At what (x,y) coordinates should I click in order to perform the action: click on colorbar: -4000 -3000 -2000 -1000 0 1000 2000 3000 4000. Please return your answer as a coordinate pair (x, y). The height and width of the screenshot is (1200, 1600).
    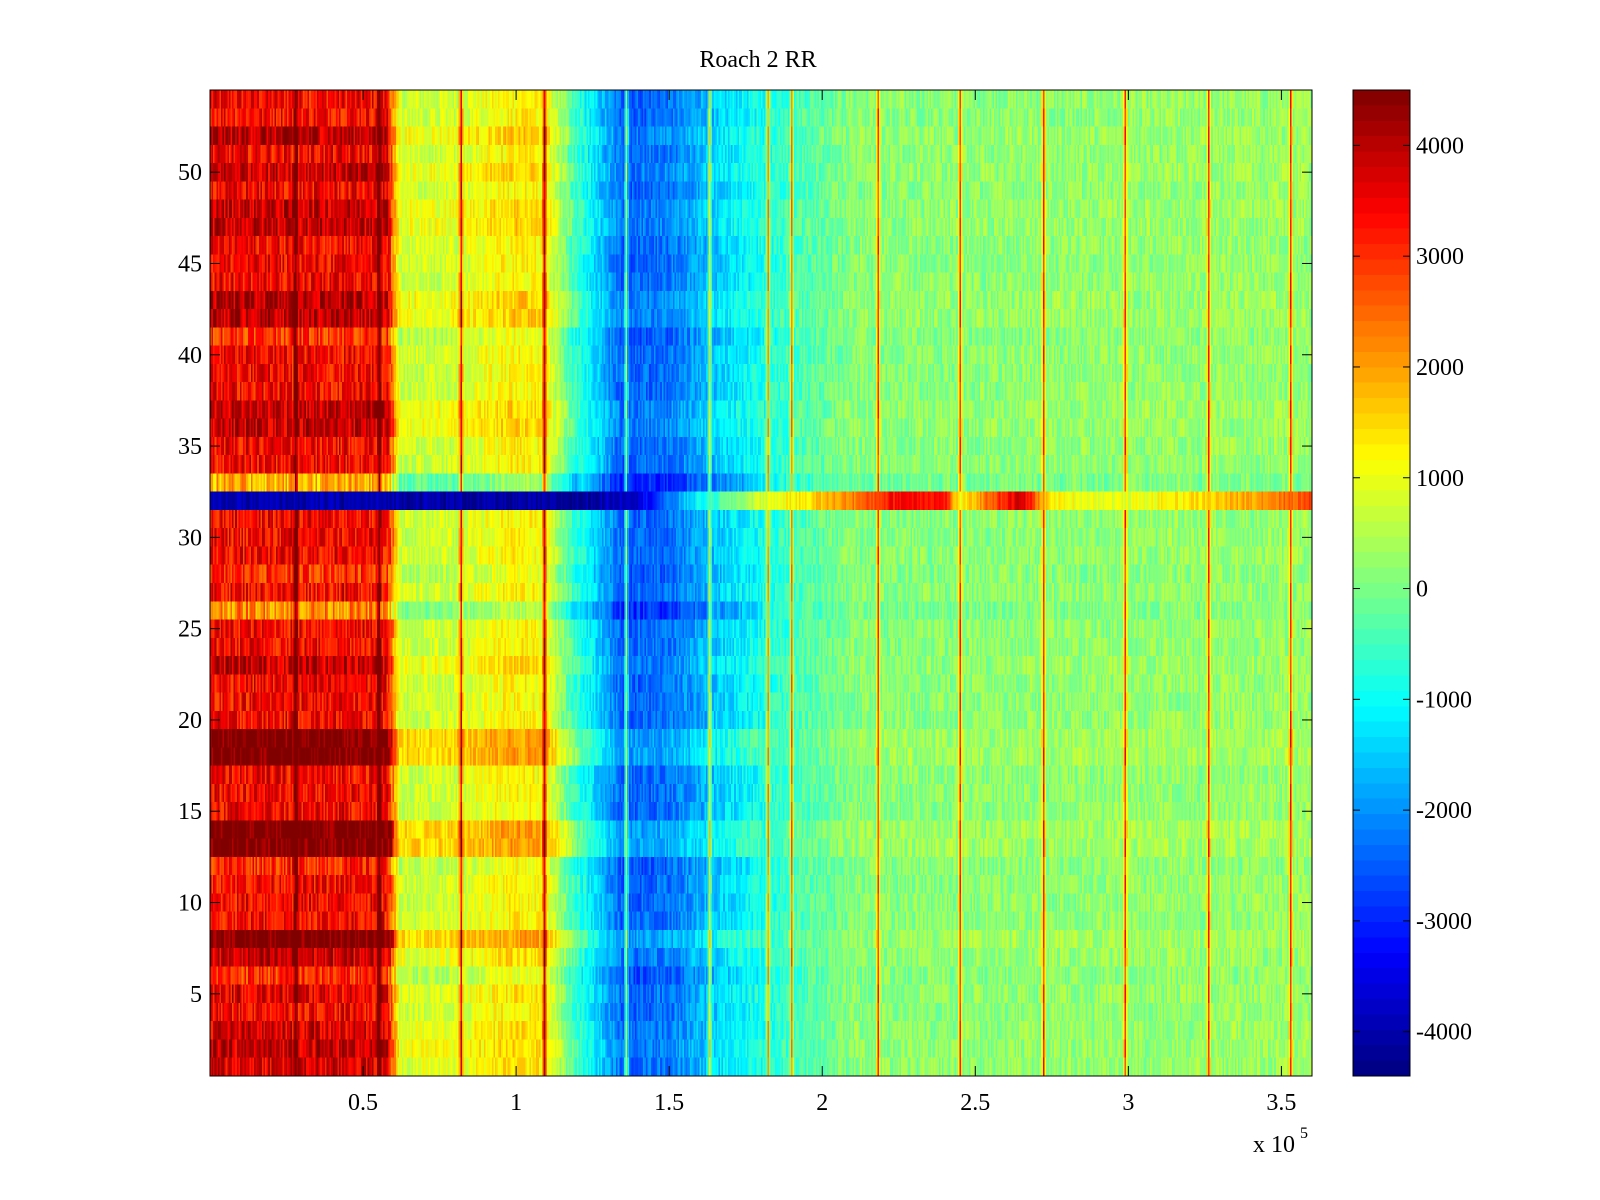
    Looking at the image, I should click on (1412, 583).